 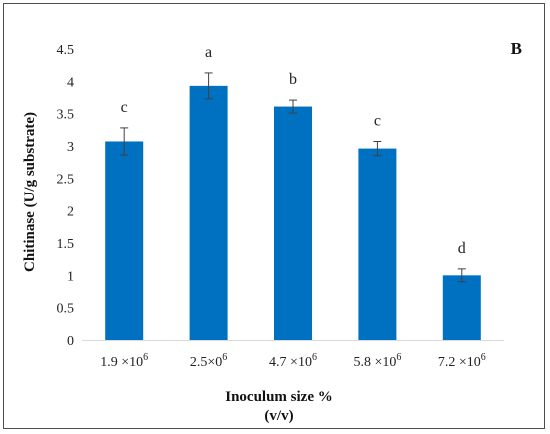 I want to click on x-tick-label-base: 1.9 ×10, so click(x=121, y=362).